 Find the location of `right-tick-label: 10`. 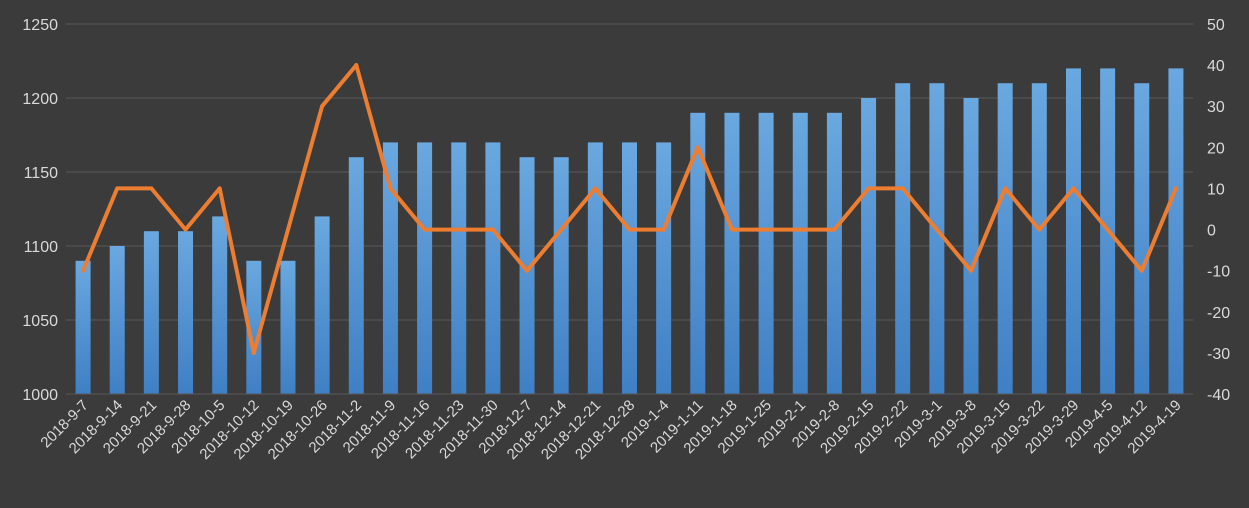

right-tick-label: 10 is located at coordinates (1216, 189).